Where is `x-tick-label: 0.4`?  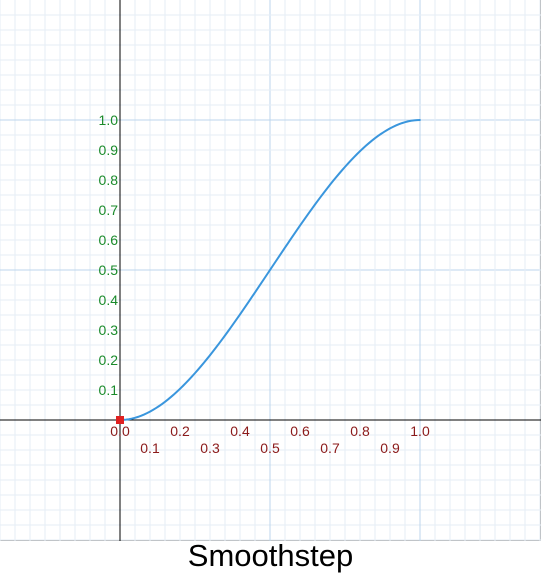 x-tick-label: 0.4 is located at coordinates (240, 431).